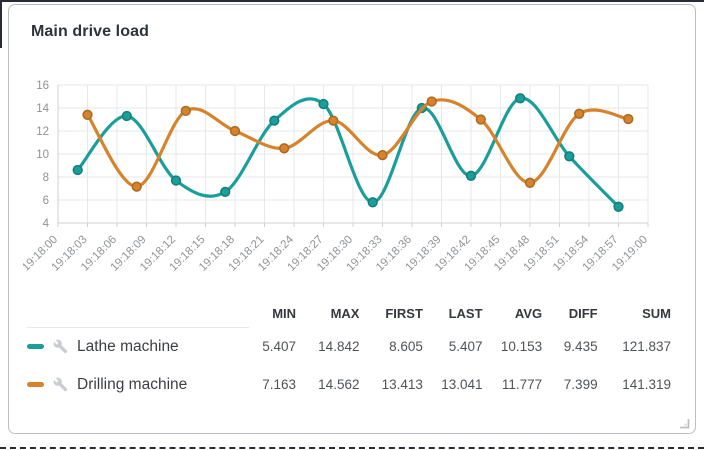 The image size is (704, 450). Describe the element at coordinates (462, 384) in the screenshot. I see `stat-last: 13.041` at that location.